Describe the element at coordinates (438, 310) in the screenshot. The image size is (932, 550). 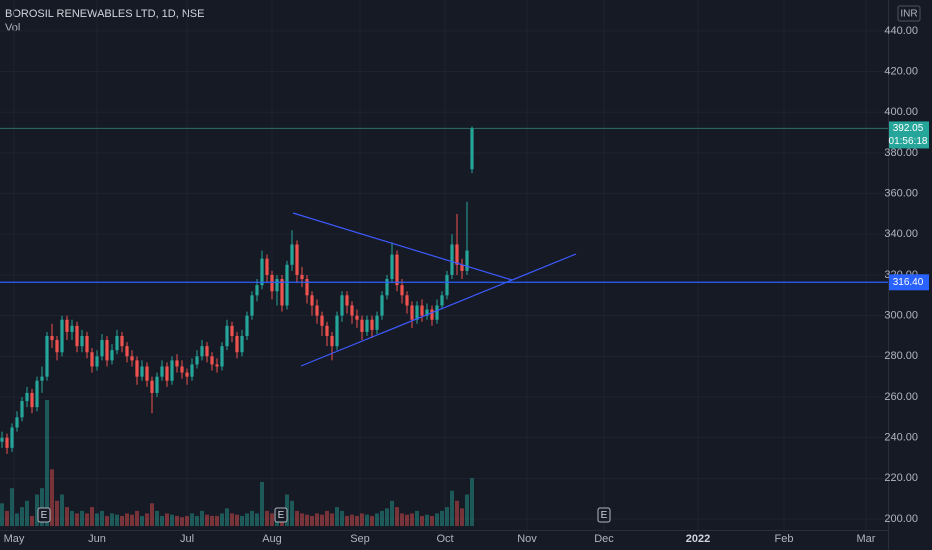
I see `trendline-lower` at that location.